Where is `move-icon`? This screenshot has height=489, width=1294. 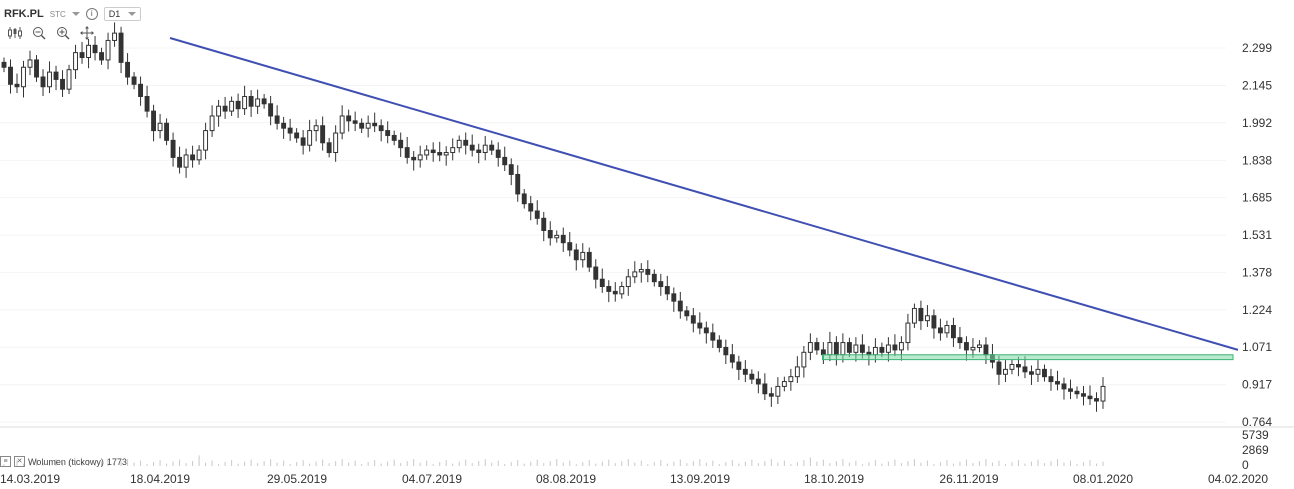
move-icon is located at coordinates (87, 33).